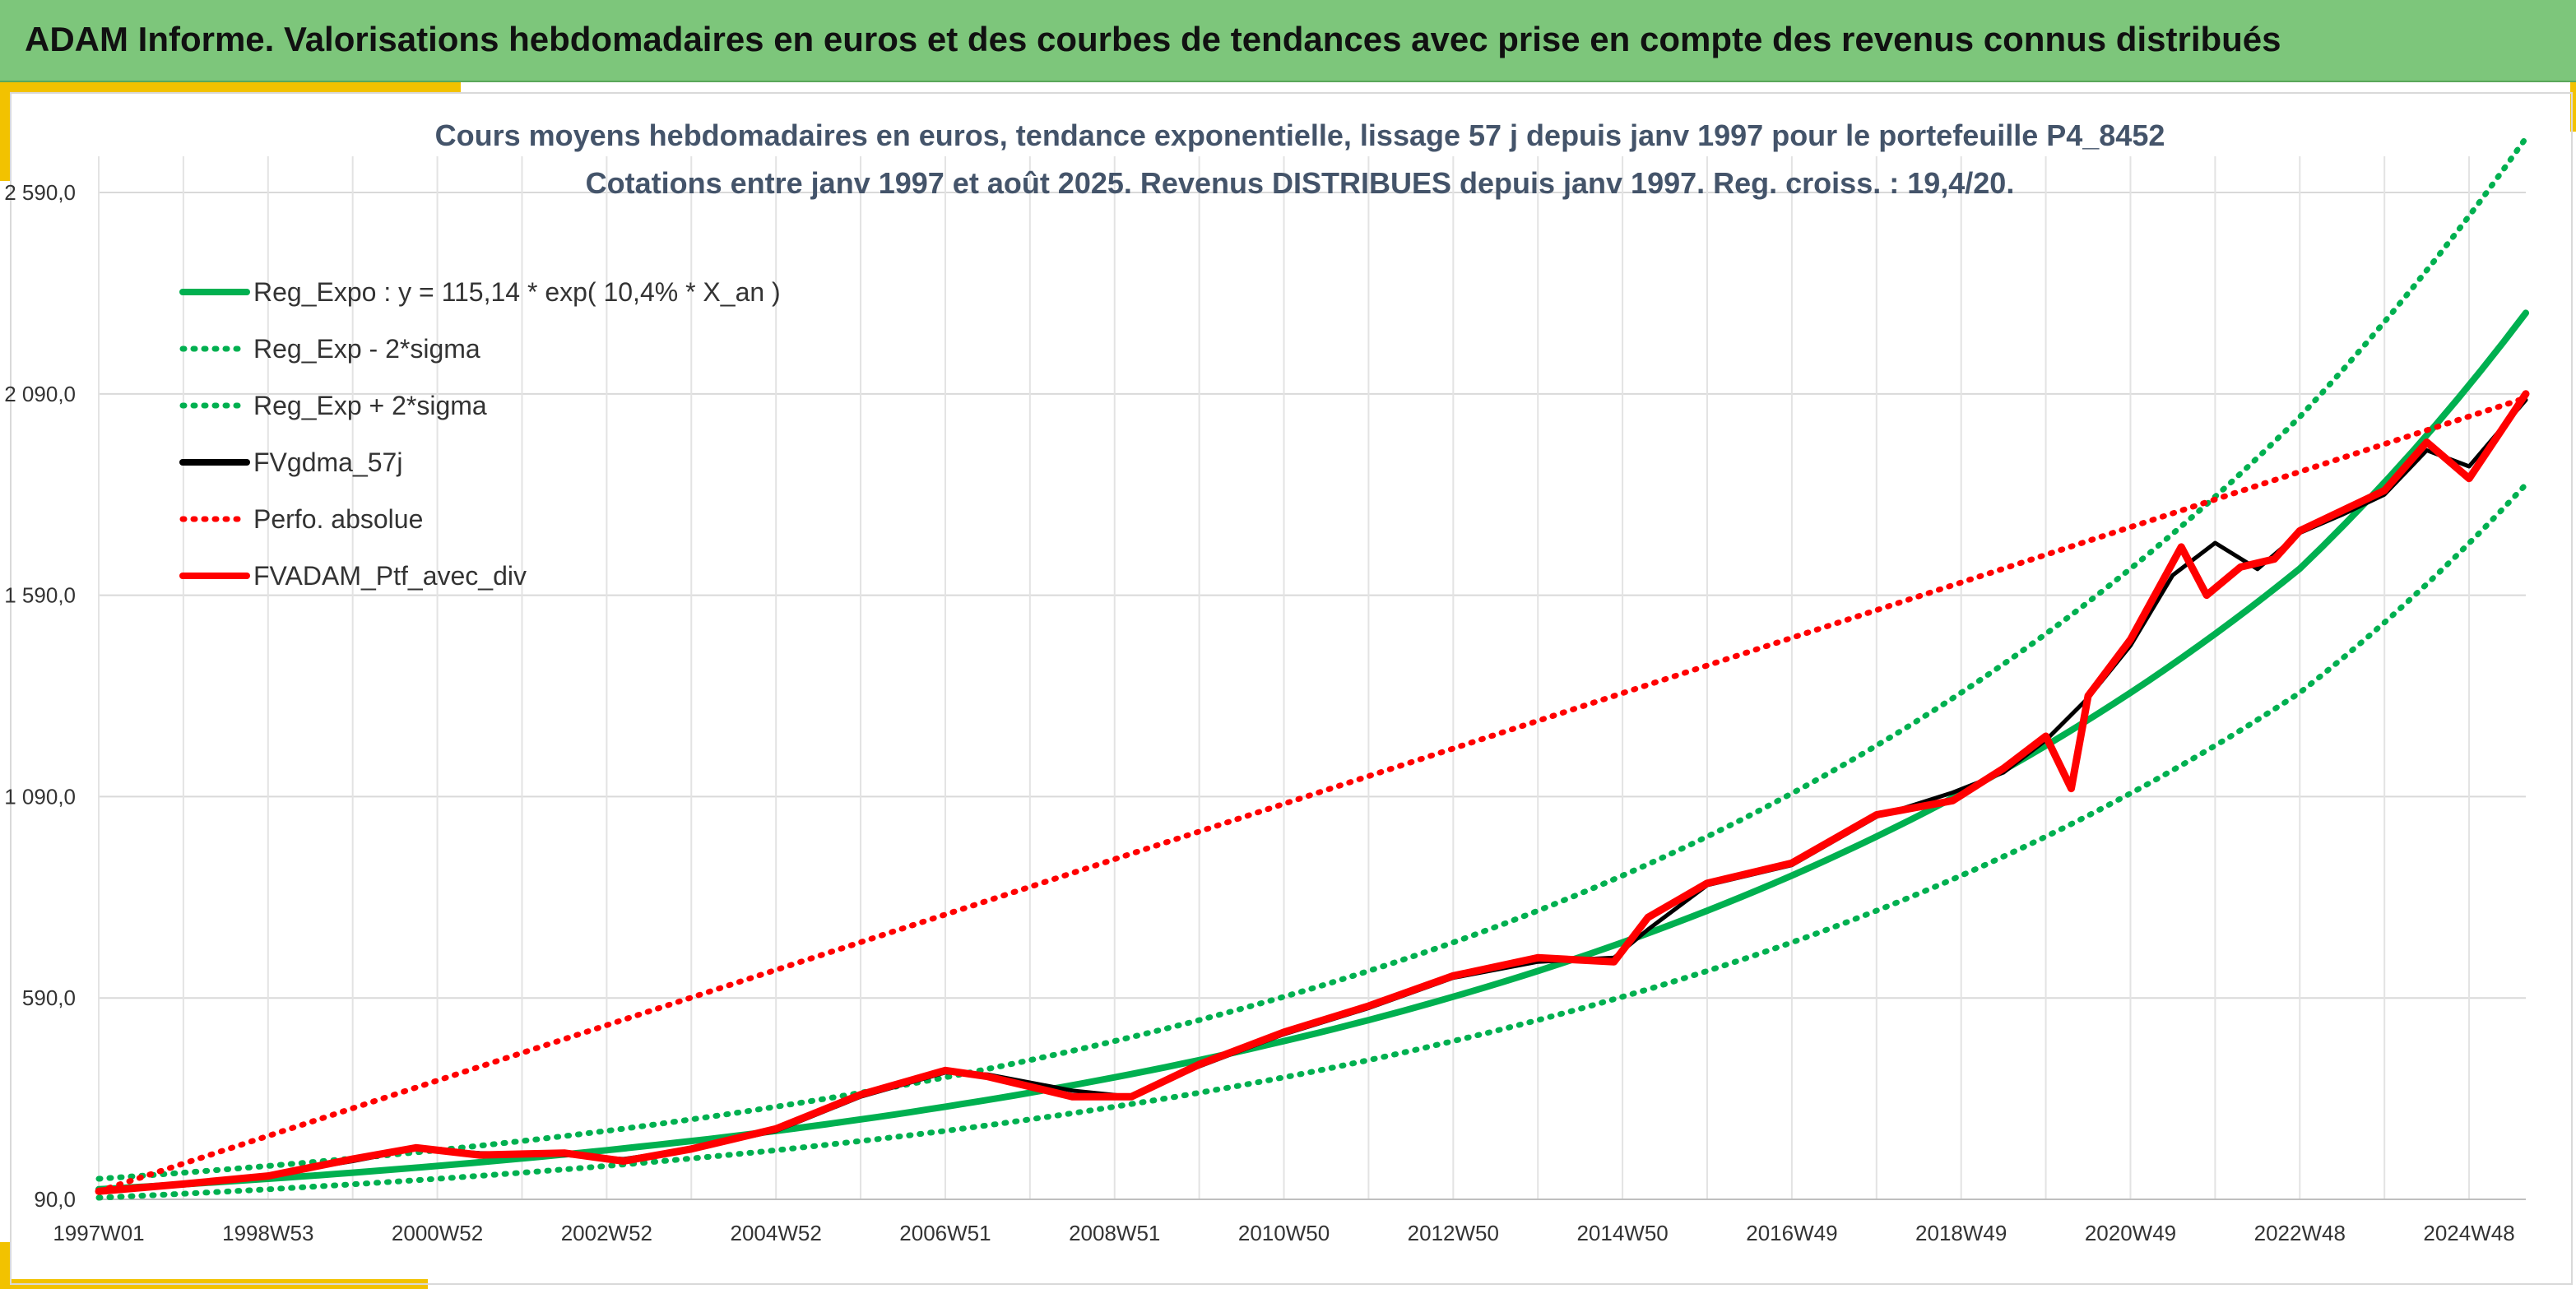  What do you see at coordinates (2300, 1233) in the screenshot?
I see `x-tick-label: 2022W48` at bounding box center [2300, 1233].